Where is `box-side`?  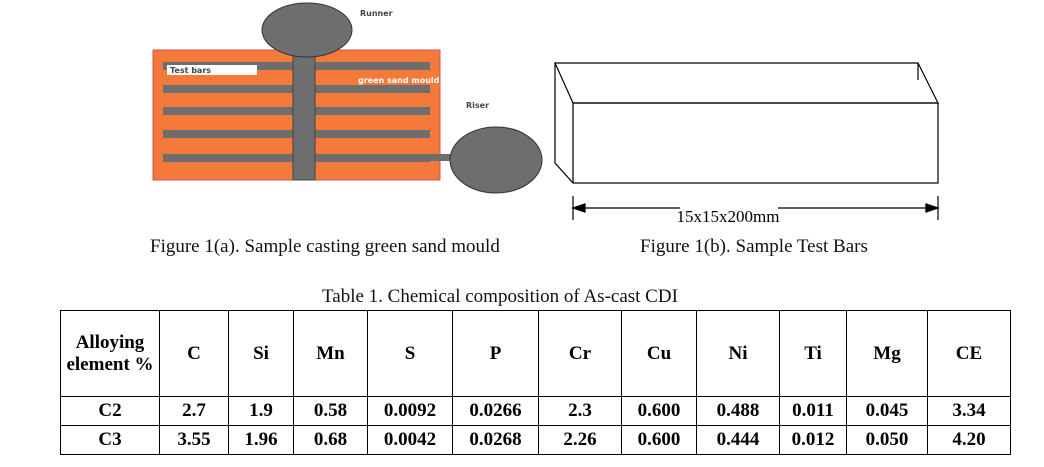
box-side is located at coordinates (564, 123).